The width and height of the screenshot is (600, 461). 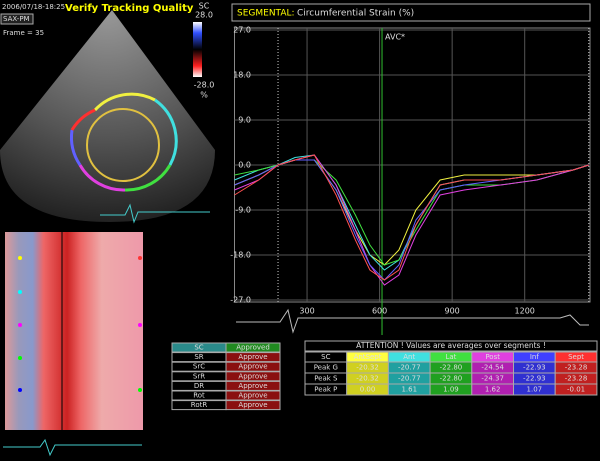 I want to click on cell-text: -24.54, so click(x=492, y=368).